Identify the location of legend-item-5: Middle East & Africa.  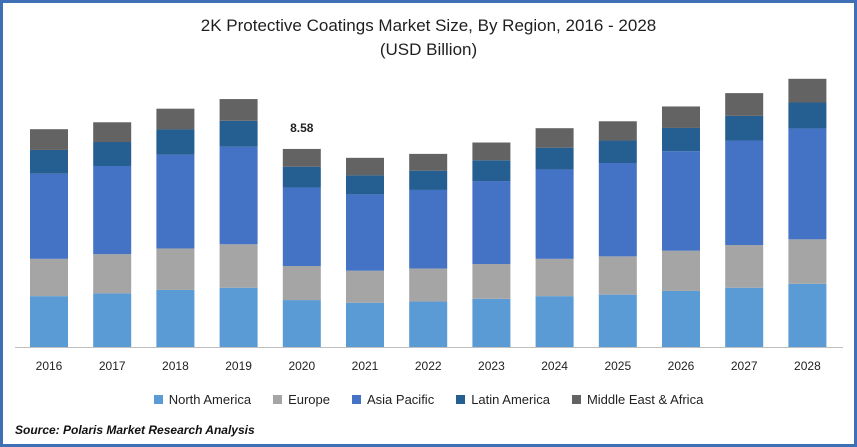
(637, 399).